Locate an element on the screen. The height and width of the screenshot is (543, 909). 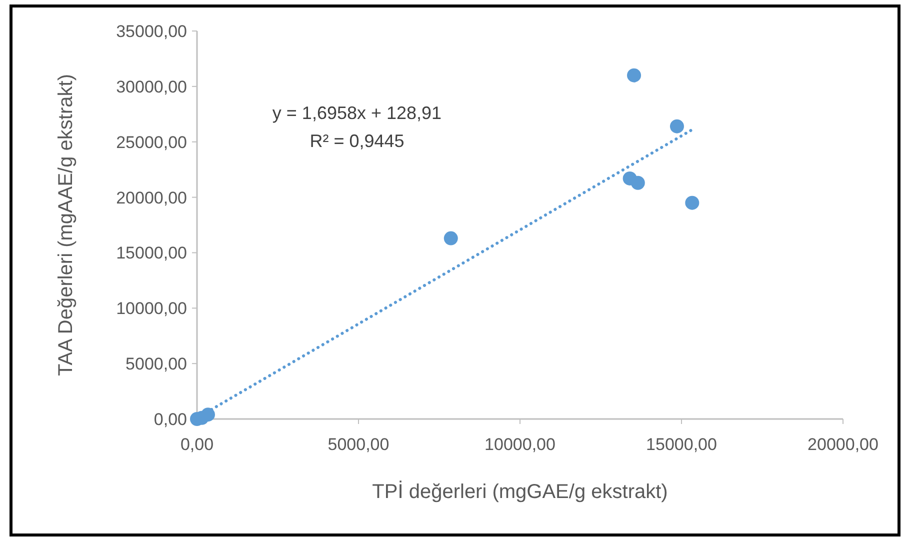
annotation: R² = 0,9445 is located at coordinates (357, 141).